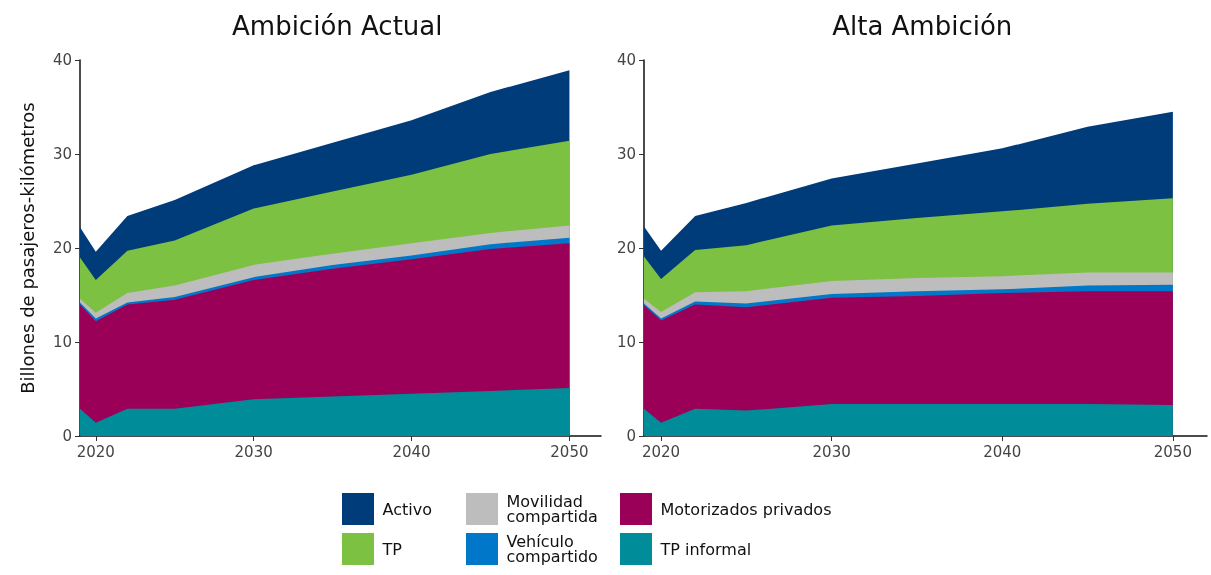 The image size is (1211, 575). What do you see at coordinates (552, 549) in the screenshot?
I see `legend-label: Vehículo compartido` at bounding box center [552, 549].